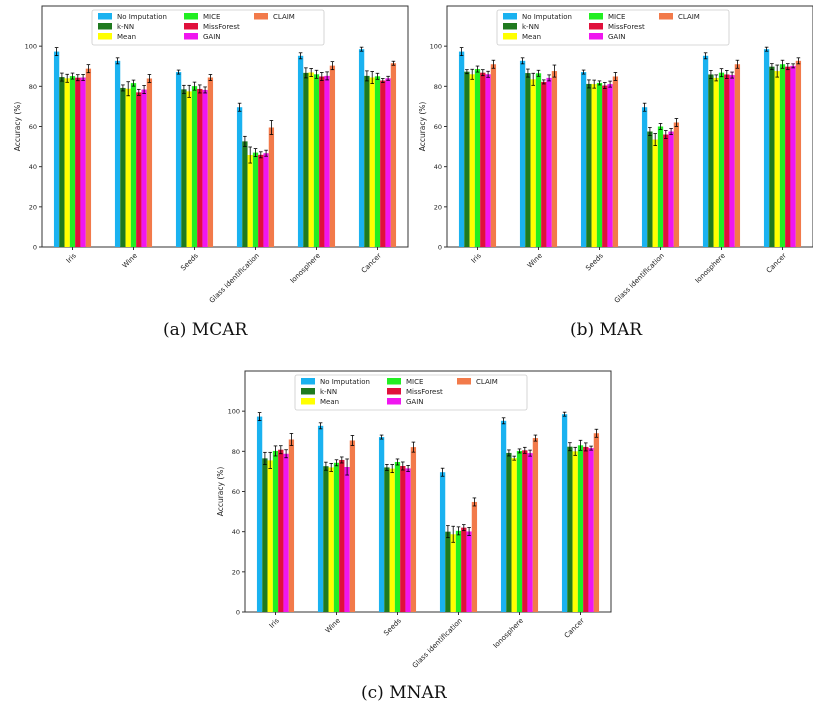 The image size is (813, 719). I want to click on mnar-errorbar-glass-identification-claim, so click(474, 502).